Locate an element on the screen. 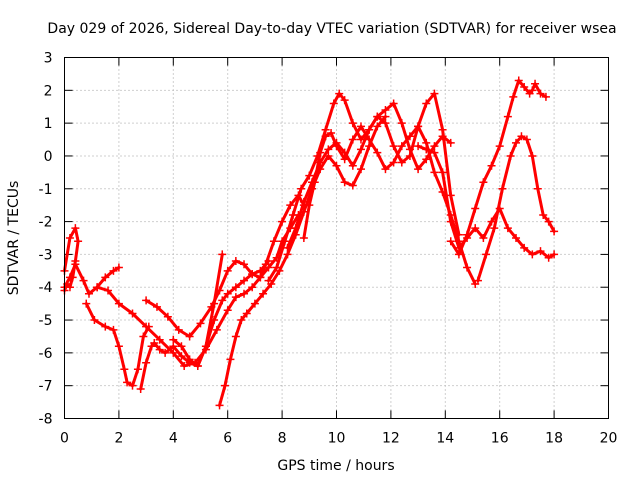 The image size is (640, 480). y-tick-label: -1 is located at coordinates (46, 190).